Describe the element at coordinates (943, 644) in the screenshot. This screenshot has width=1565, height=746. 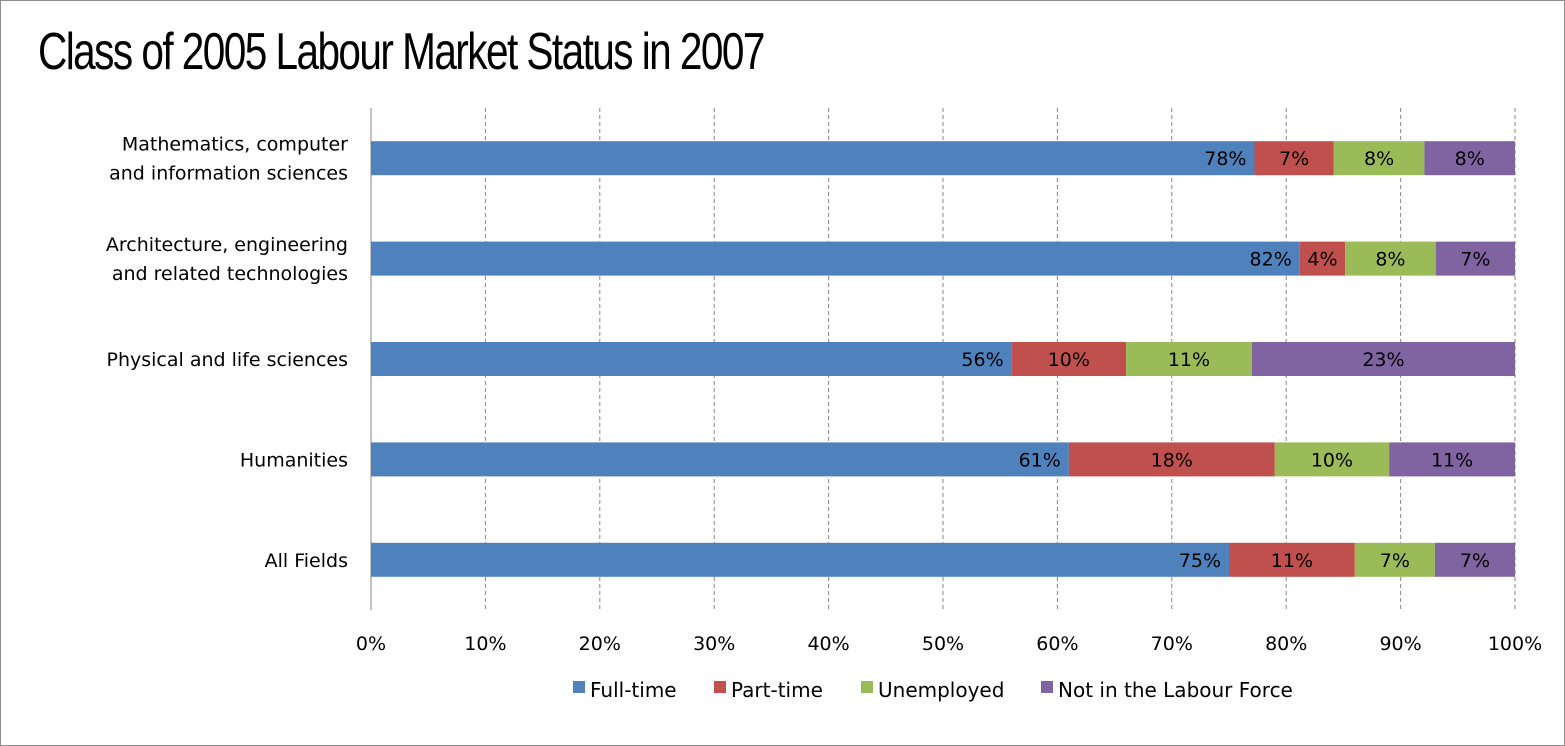
I see `x-tick-label: 50%` at that location.